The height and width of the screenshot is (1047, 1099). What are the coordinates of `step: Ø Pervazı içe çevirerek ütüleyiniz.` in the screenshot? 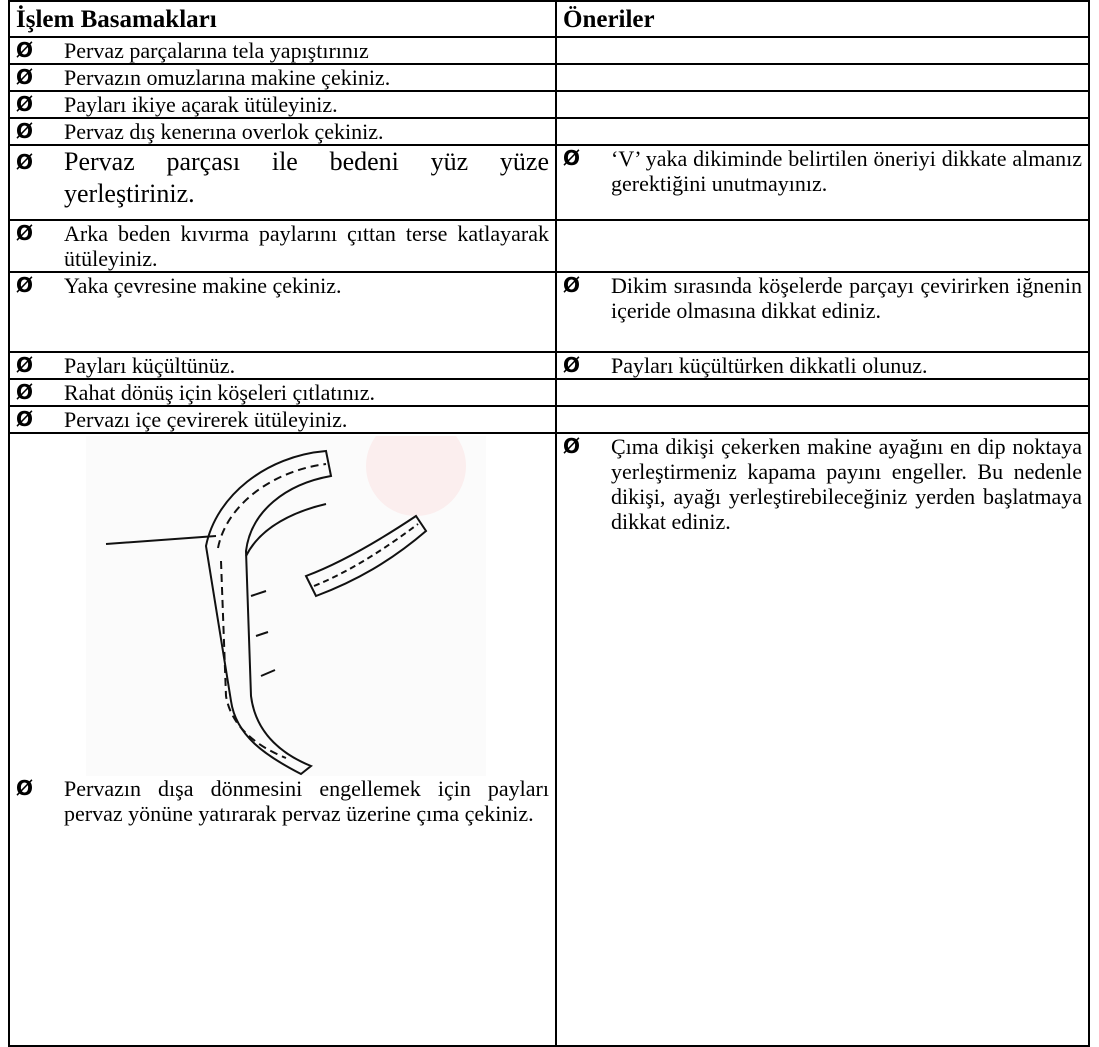 It's located at (282, 419).